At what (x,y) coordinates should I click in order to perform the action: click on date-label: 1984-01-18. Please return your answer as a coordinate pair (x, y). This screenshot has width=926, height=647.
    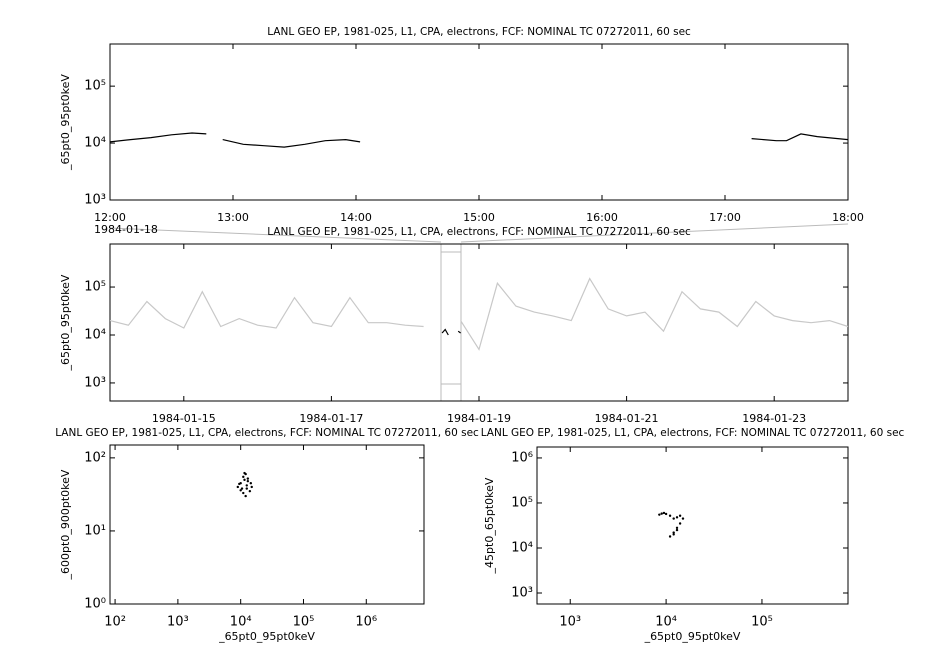
    Looking at the image, I should click on (126, 229).